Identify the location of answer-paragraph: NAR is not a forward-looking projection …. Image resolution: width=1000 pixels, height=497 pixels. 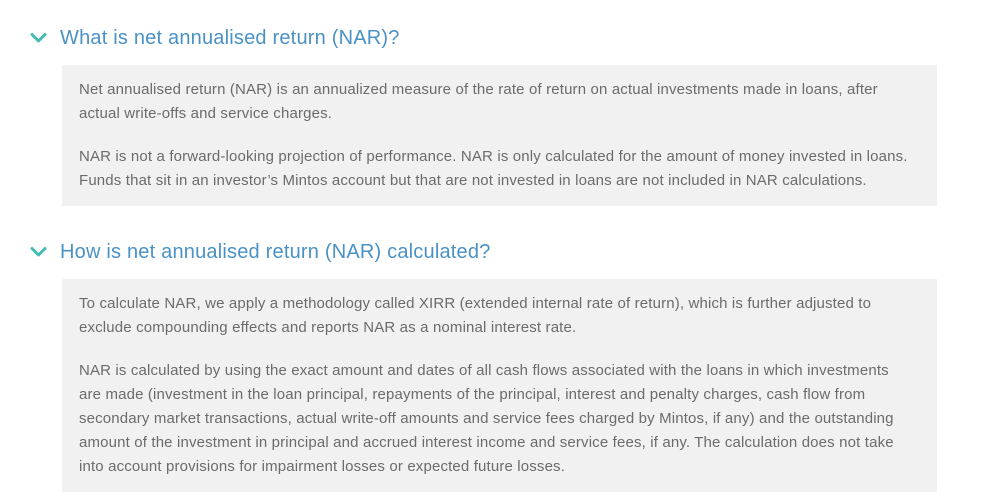
(493, 168).